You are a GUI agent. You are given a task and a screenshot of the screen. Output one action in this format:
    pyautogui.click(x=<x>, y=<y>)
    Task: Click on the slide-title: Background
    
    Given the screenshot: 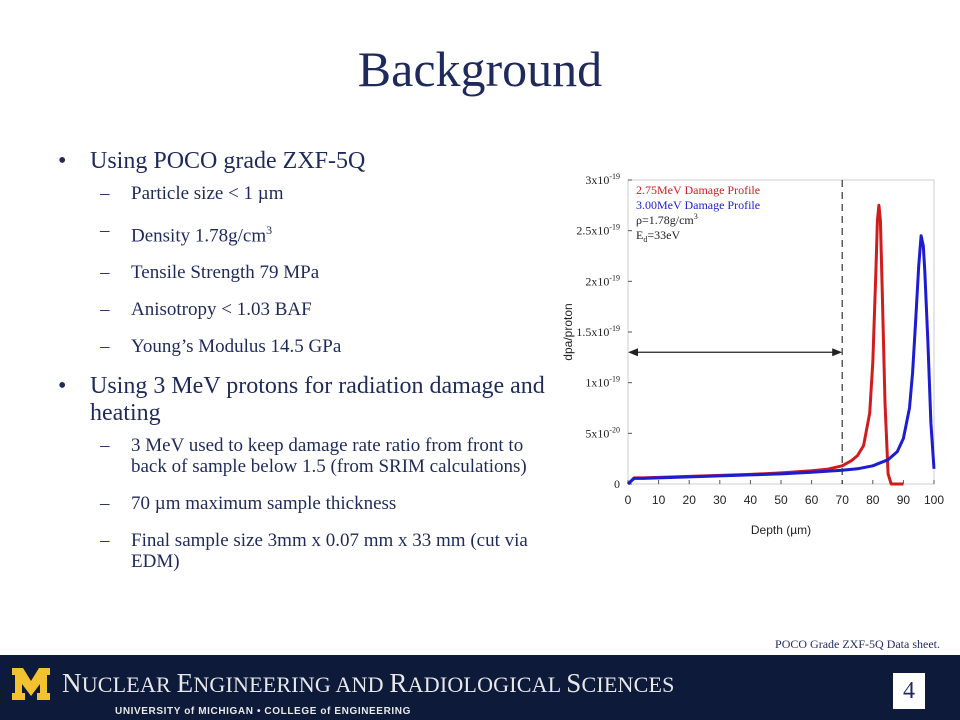 What is the action you would take?
    pyautogui.click(x=480, y=69)
    